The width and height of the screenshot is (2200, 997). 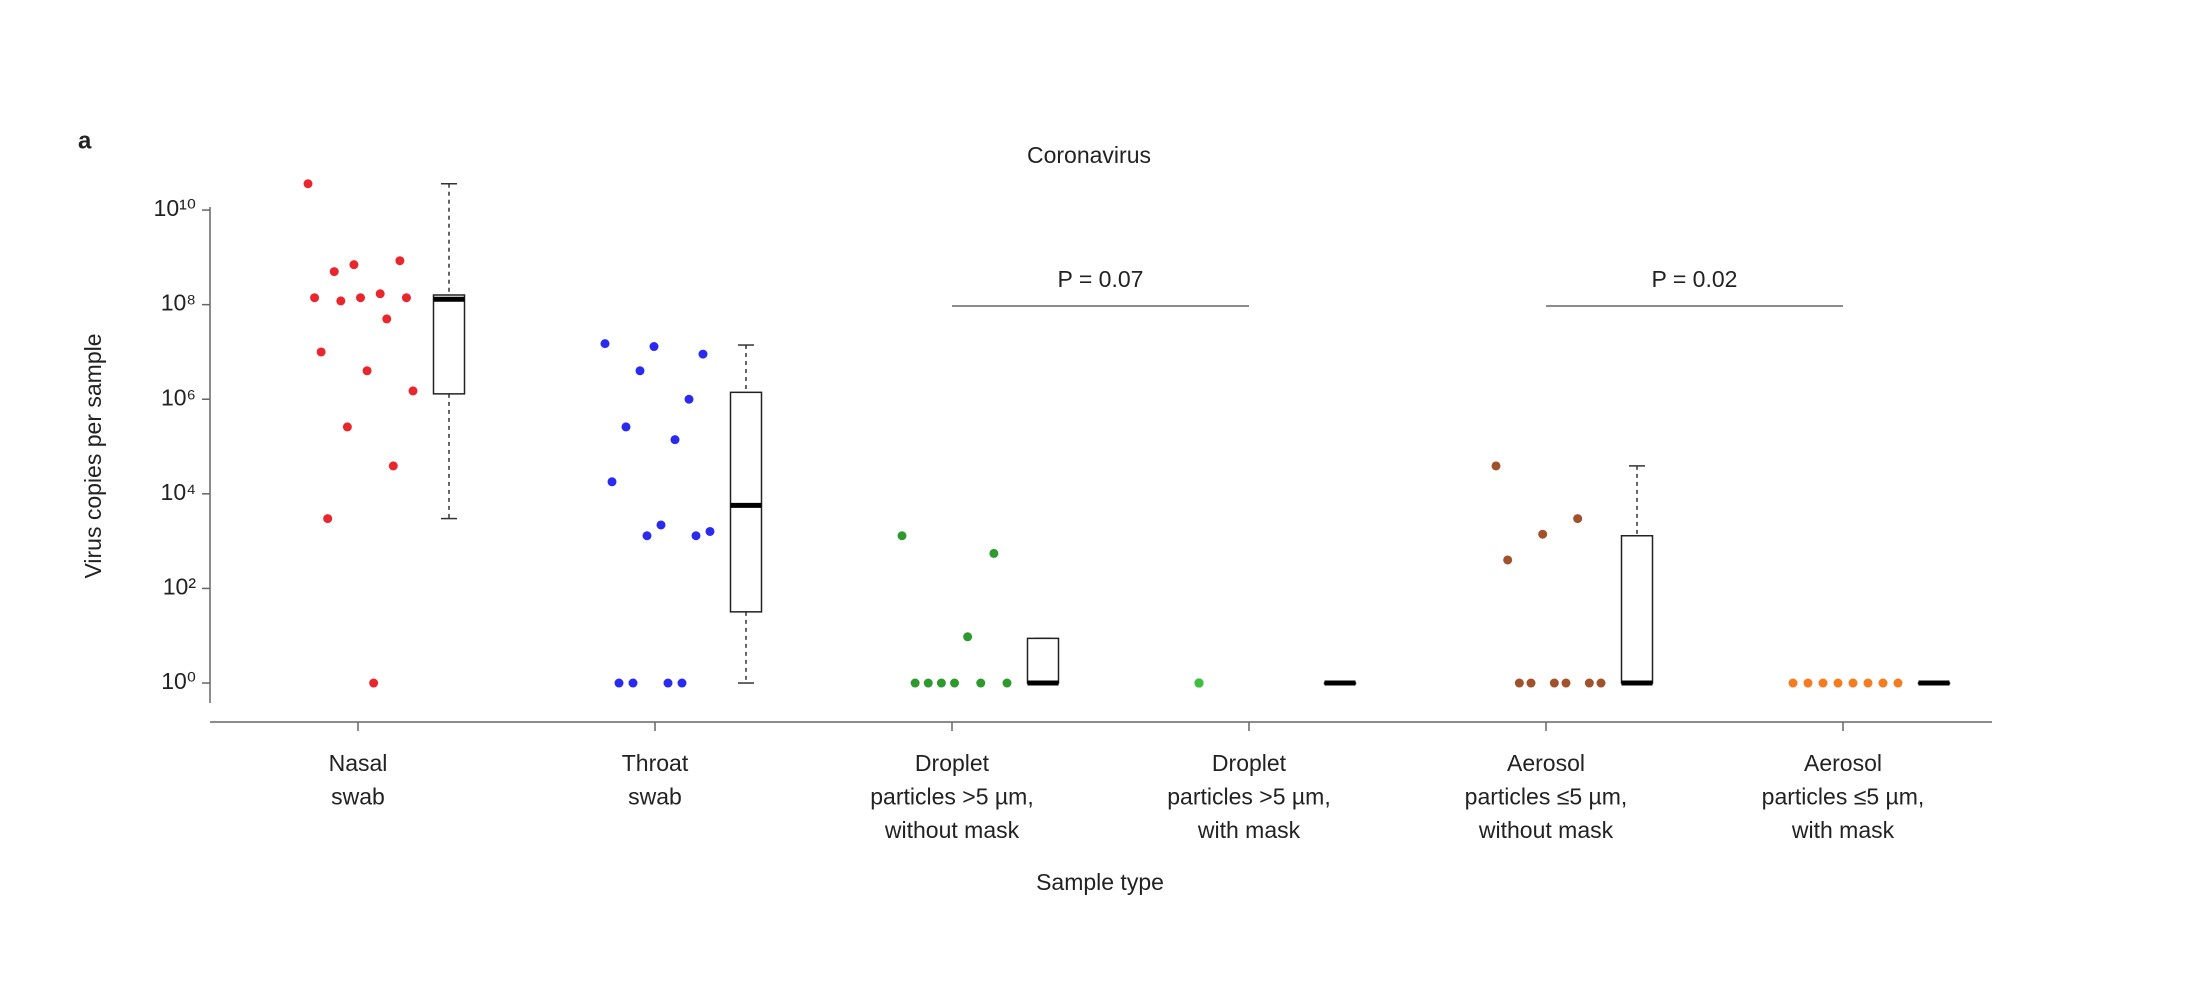 I want to click on x-tick-label: Aerosol particles ≤5 µm, without mask, so click(x=1546, y=796).